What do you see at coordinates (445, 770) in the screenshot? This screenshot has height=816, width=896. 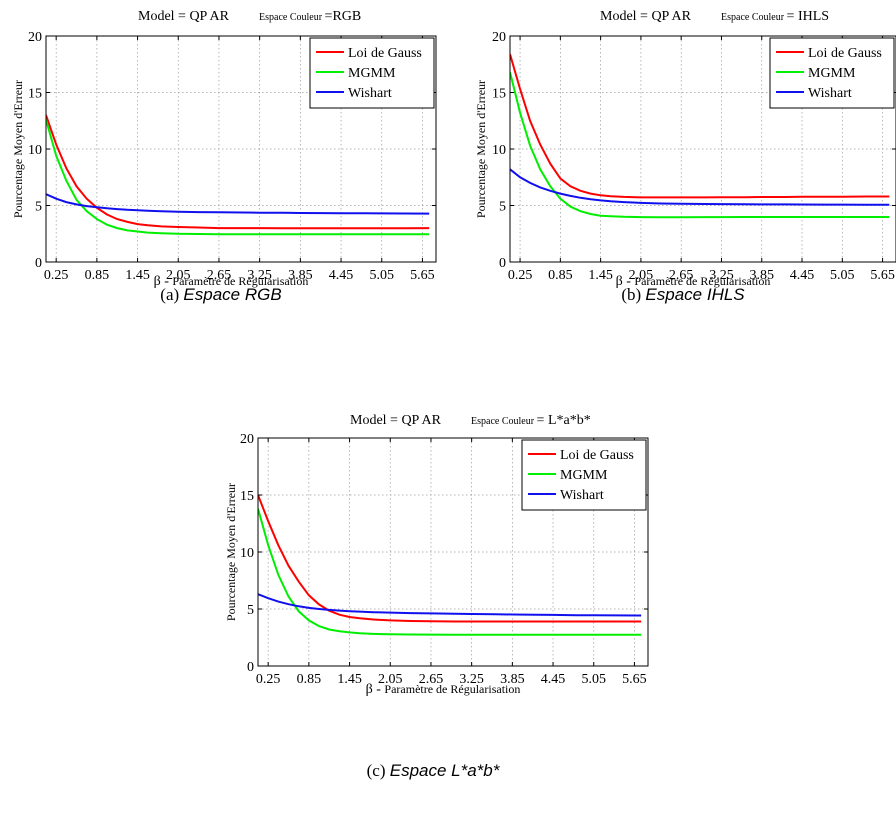 I see `caption-text: Espace L*a*b*` at bounding box center [445, 770].